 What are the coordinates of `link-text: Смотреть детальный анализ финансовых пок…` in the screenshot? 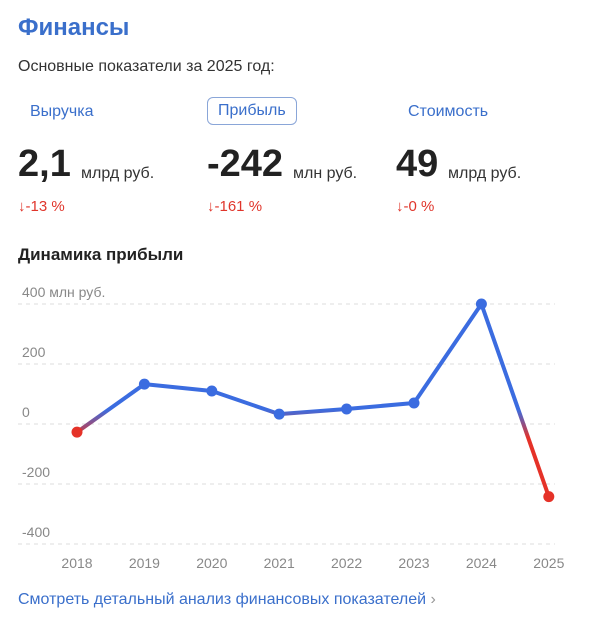 It's located at (222, 599).